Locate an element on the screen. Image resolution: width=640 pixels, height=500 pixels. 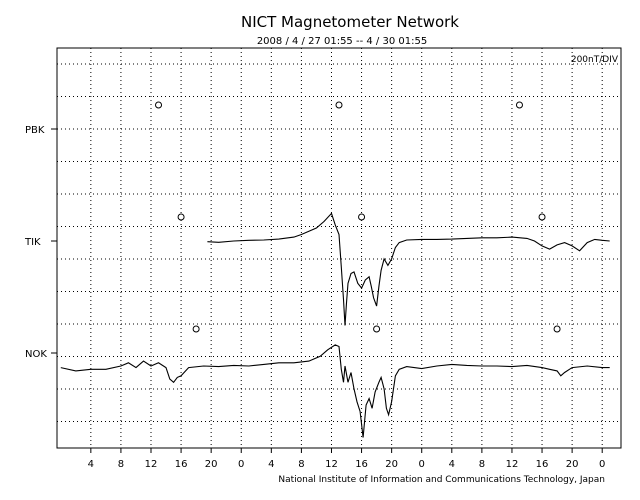
station-label: PBK is located at coordinates (35, 130).